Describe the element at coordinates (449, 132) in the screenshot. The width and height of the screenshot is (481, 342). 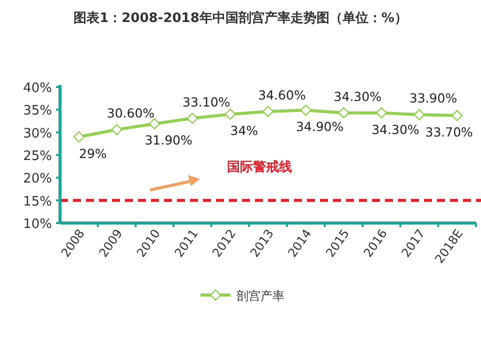
I see `data-label: 33.70%` at that location.